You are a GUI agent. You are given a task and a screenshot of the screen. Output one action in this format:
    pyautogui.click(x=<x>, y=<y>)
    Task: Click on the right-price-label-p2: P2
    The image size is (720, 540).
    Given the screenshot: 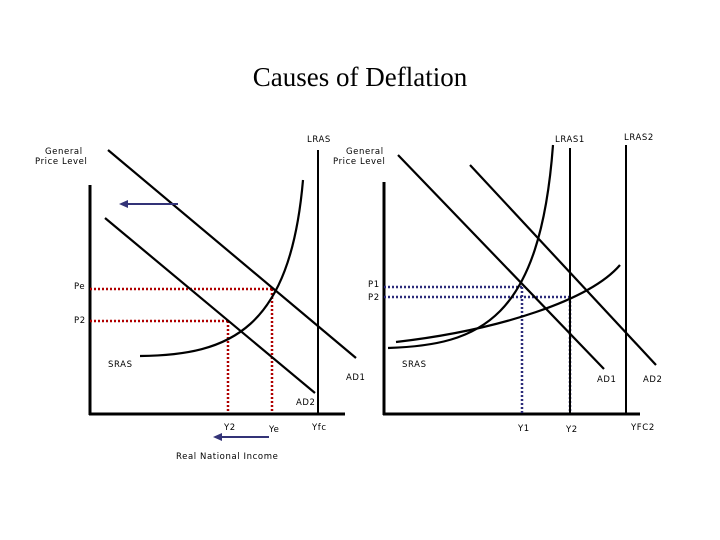 What is the action you would take?
    pyautogui.click(x=374, y=298)
    